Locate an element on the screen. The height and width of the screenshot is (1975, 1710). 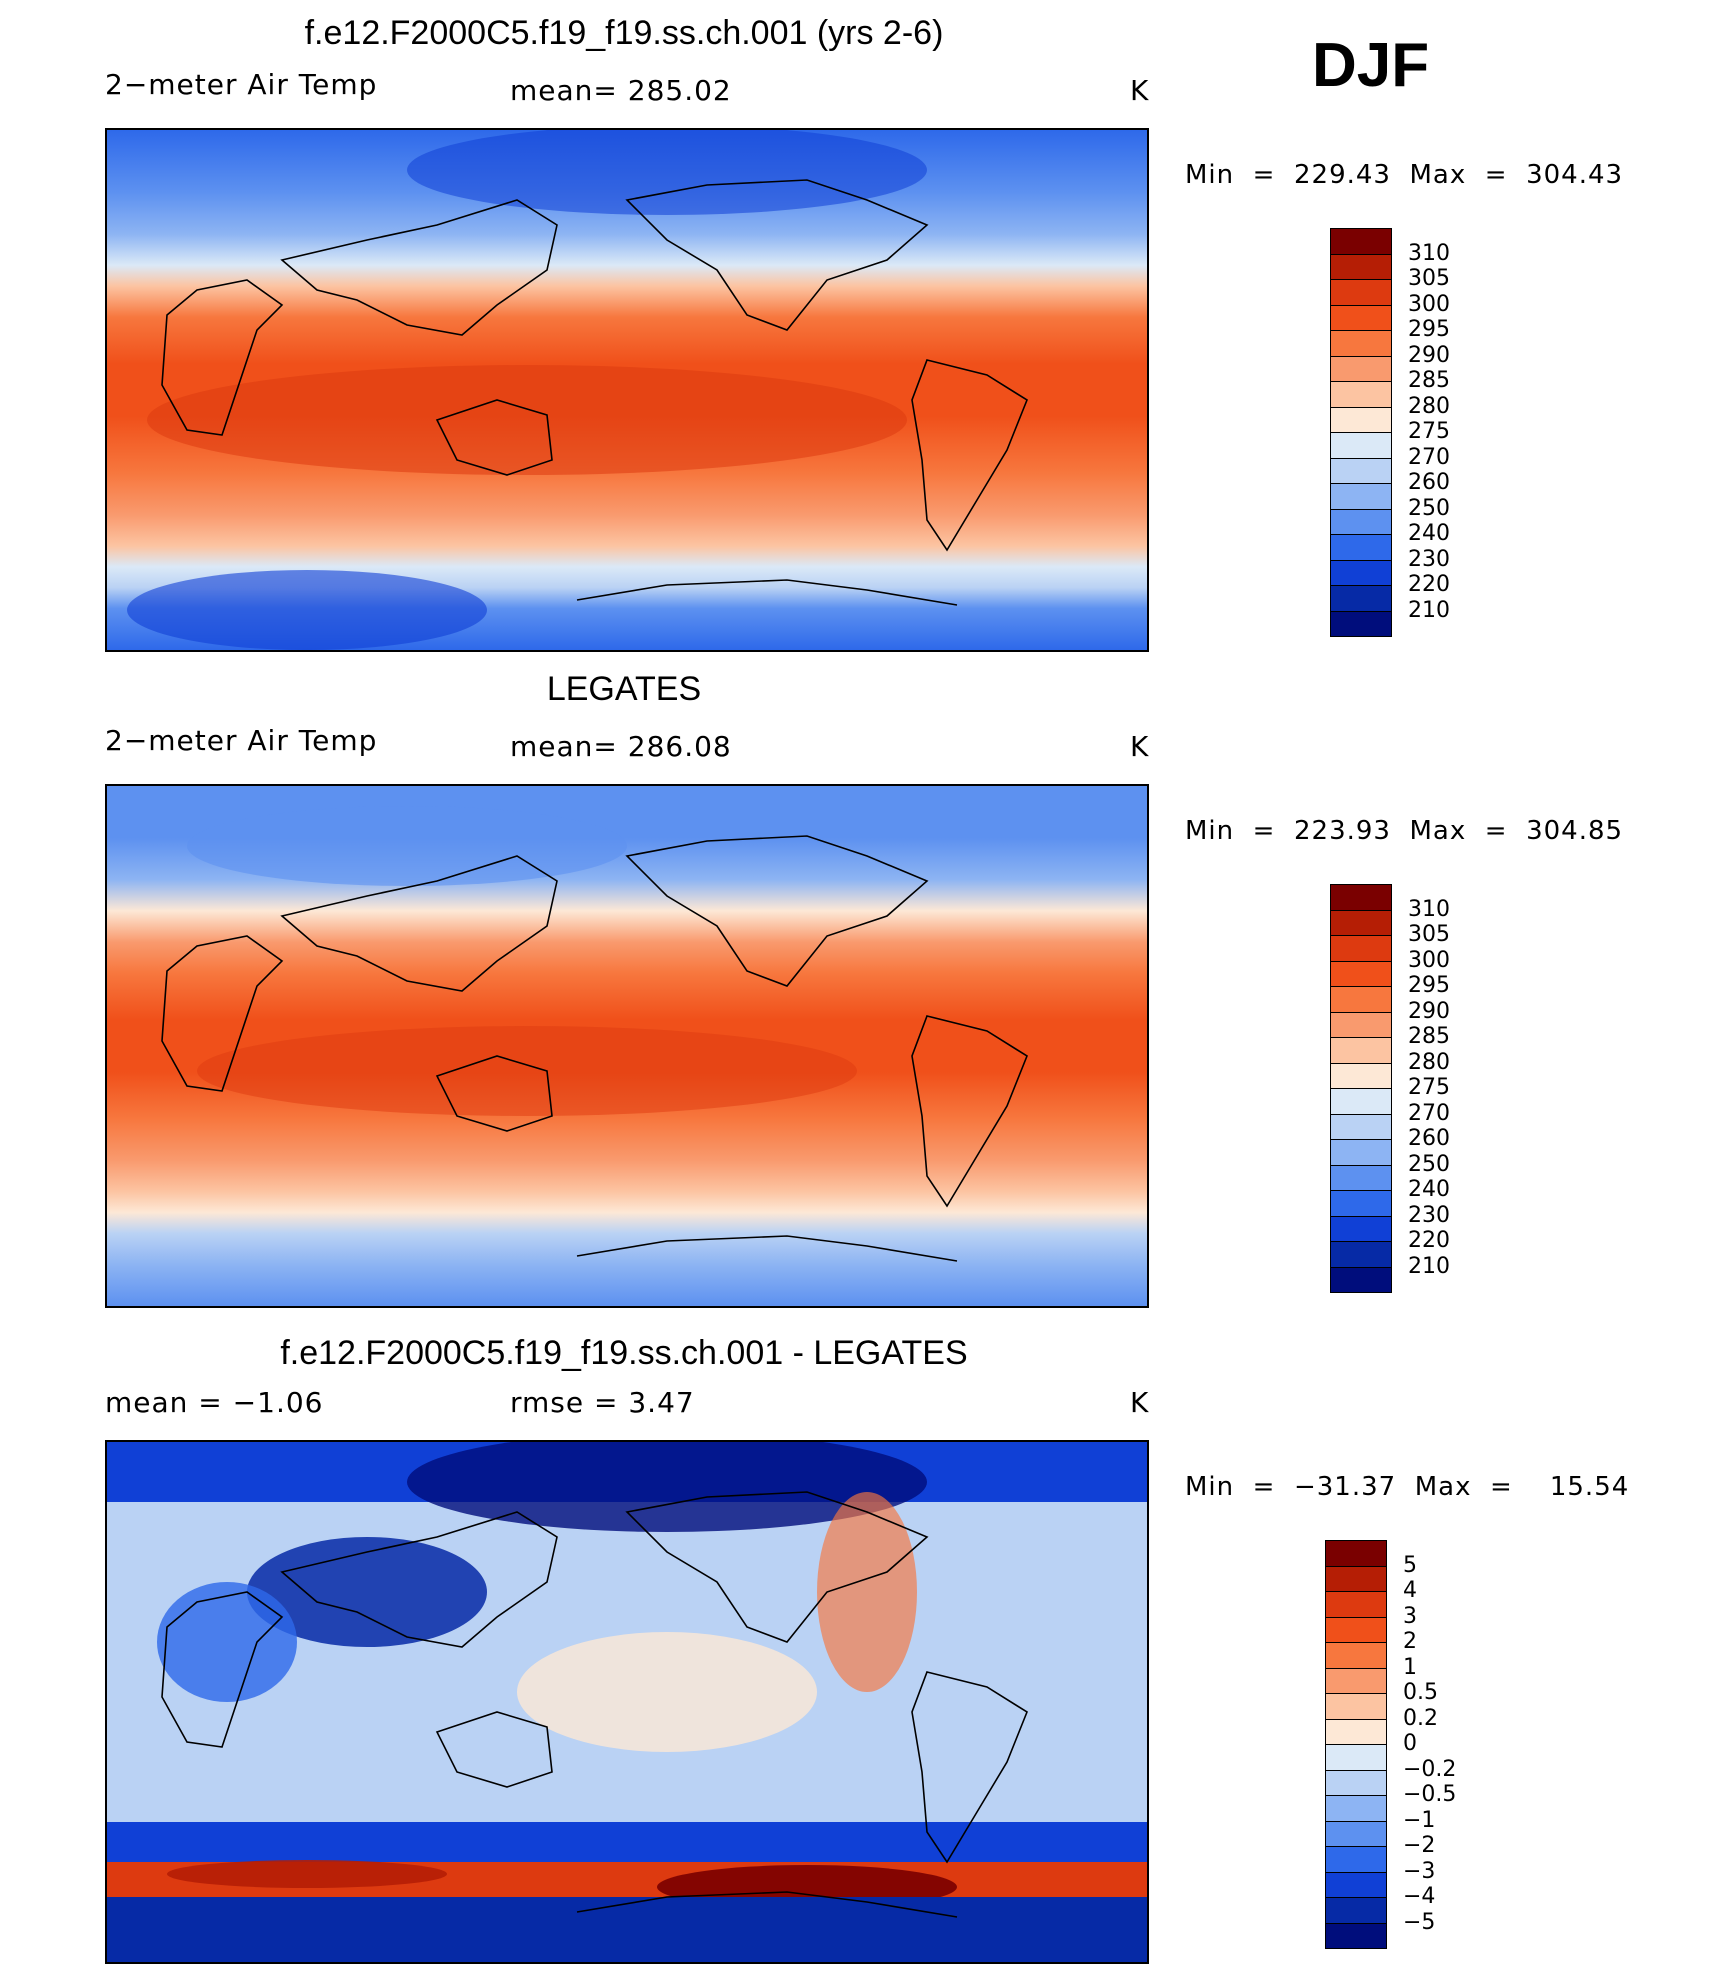
season-label: DJF is located at coordinates (1371, 65).